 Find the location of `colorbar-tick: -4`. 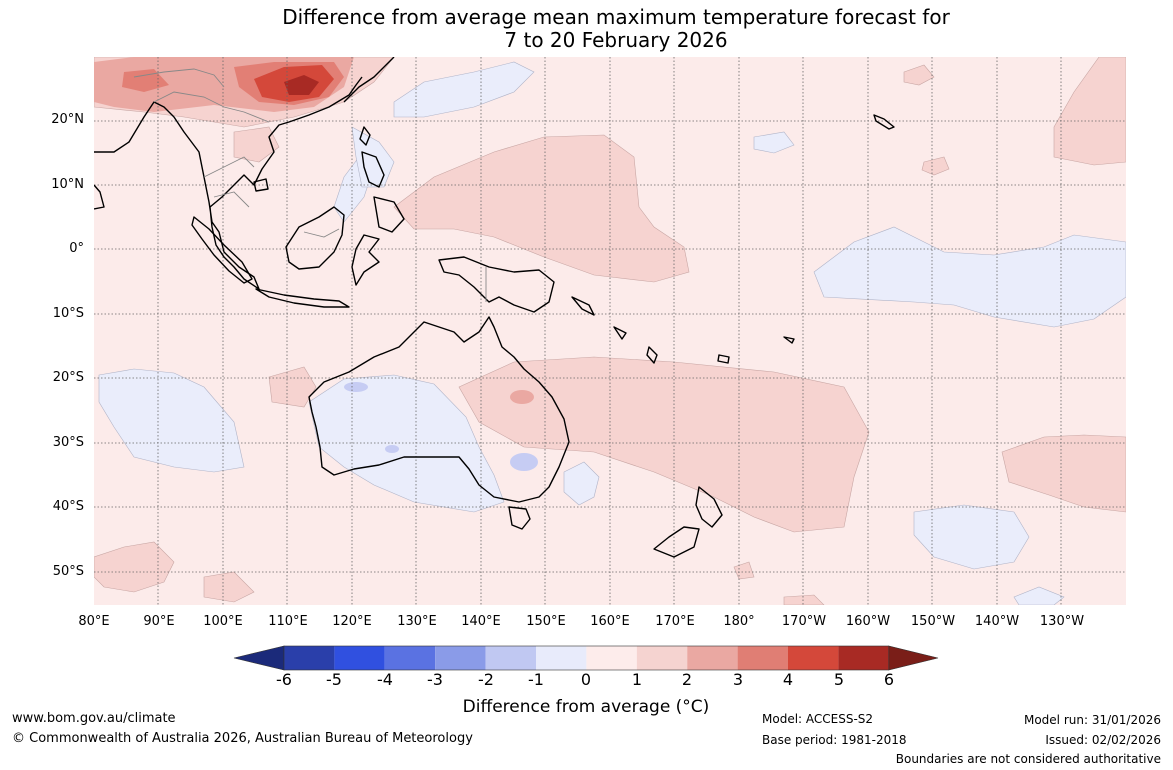

colorbar-tick: -4 is located at coordinates (385, 679).